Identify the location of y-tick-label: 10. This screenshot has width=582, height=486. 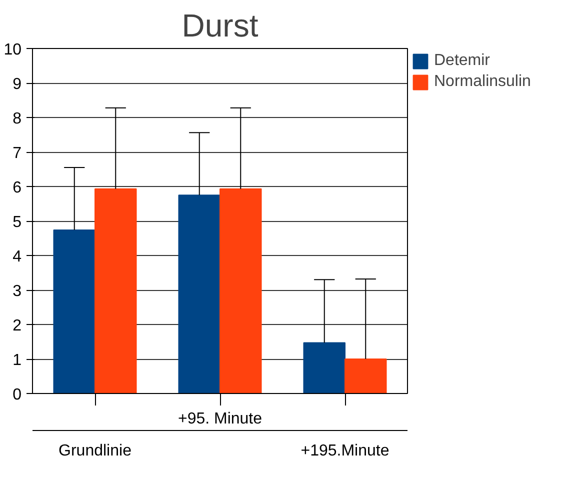
(13, 50).